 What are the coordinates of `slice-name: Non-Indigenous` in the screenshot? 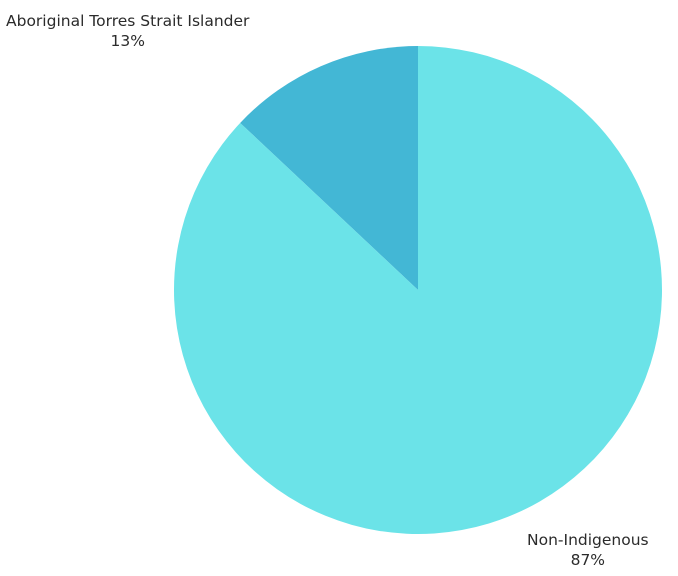 It's located at (588, 540).